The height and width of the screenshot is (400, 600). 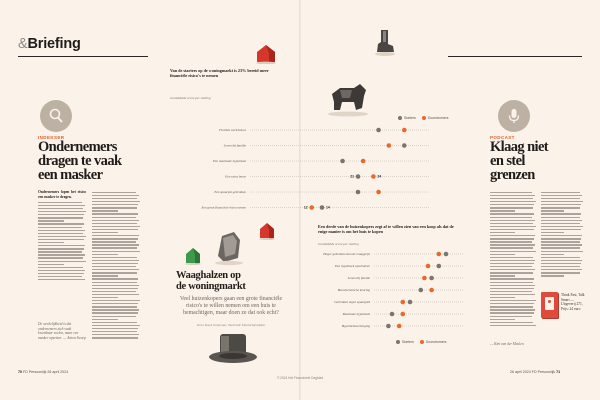 I want to click on chart-top-subtitle: Gemiddelde score per stelling, so click(x=190, y=98).